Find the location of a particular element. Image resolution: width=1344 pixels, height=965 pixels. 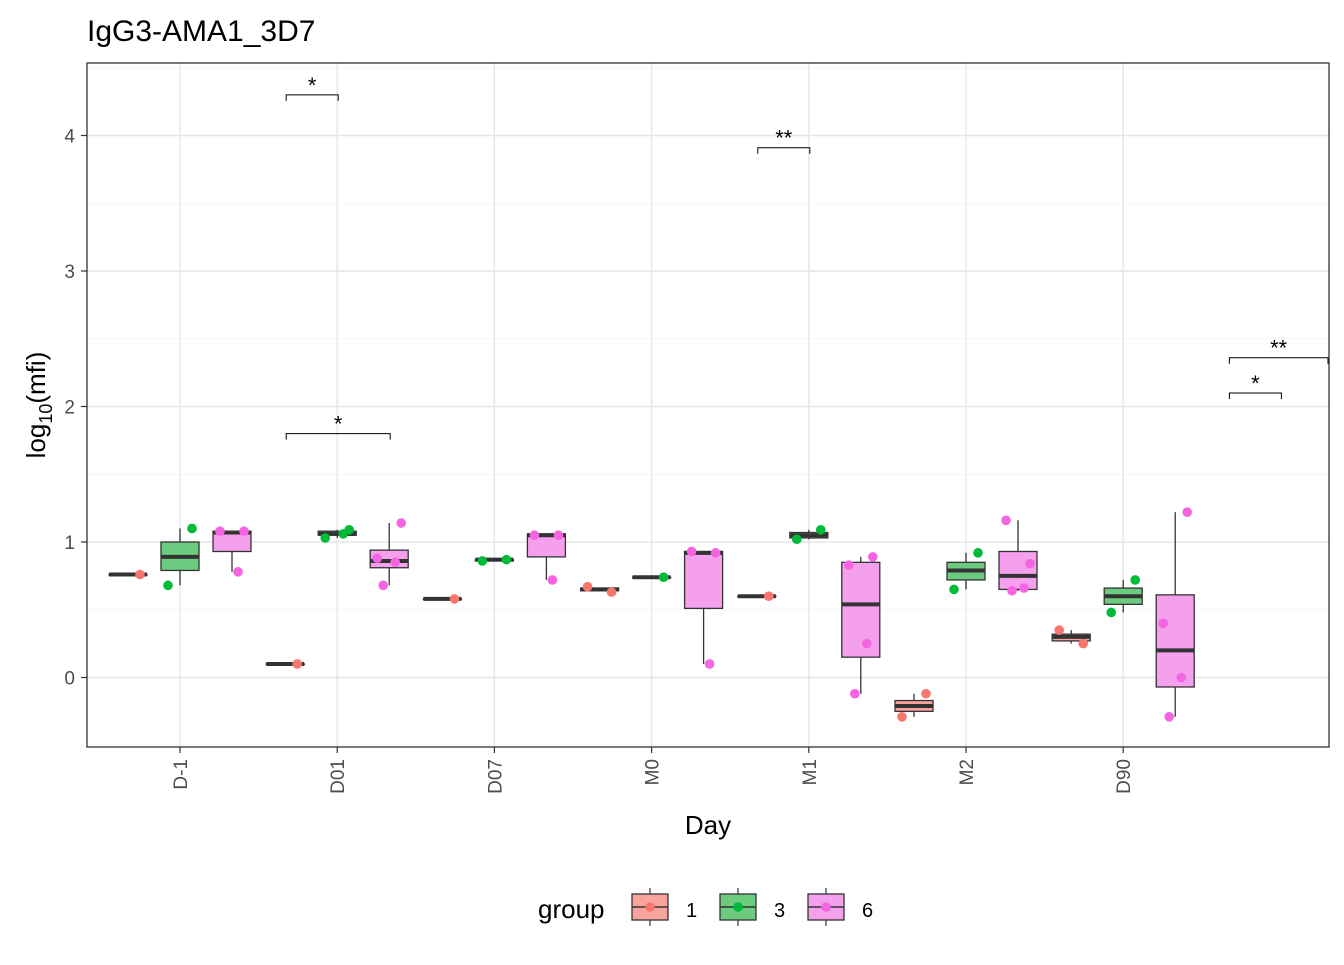

y-axis-title-rest: (mfi) is located at coordinates (36, 378).